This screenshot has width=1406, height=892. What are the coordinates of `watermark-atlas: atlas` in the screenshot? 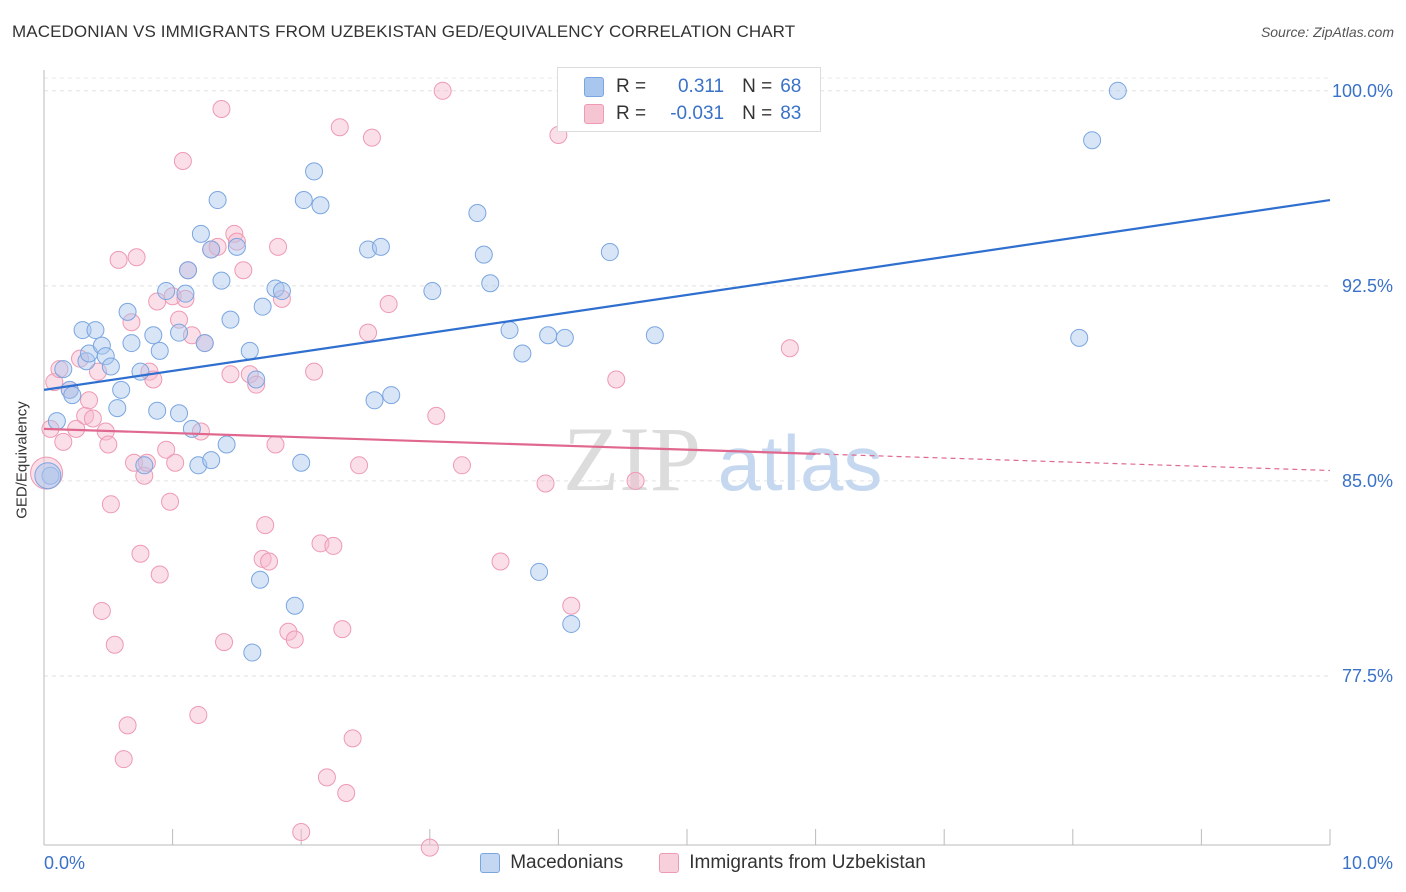 It's located at (800, 463).